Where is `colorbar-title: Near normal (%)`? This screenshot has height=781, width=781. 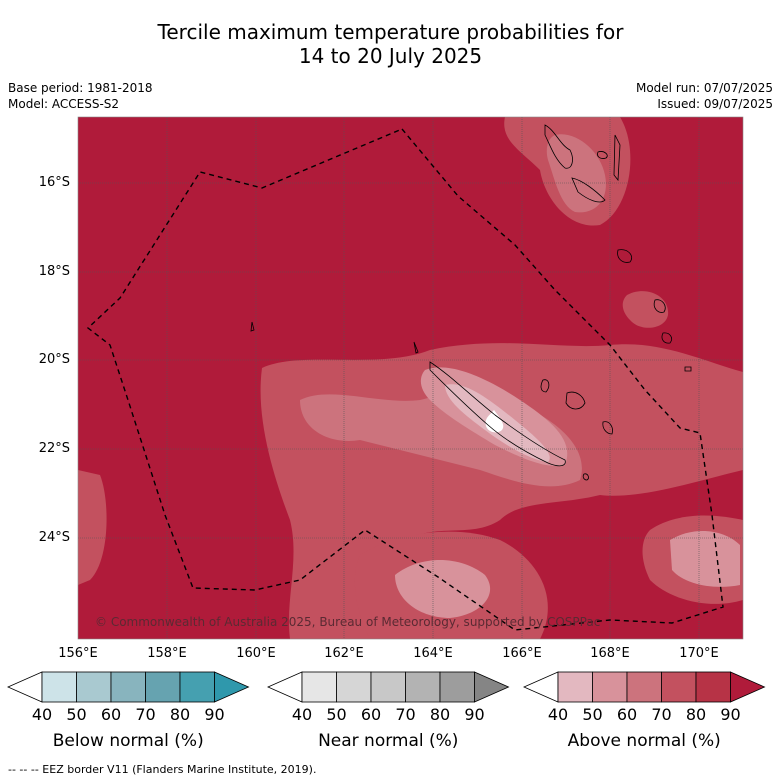
colorbar-title: Near normal (%) is located at coordinates (388, 741).